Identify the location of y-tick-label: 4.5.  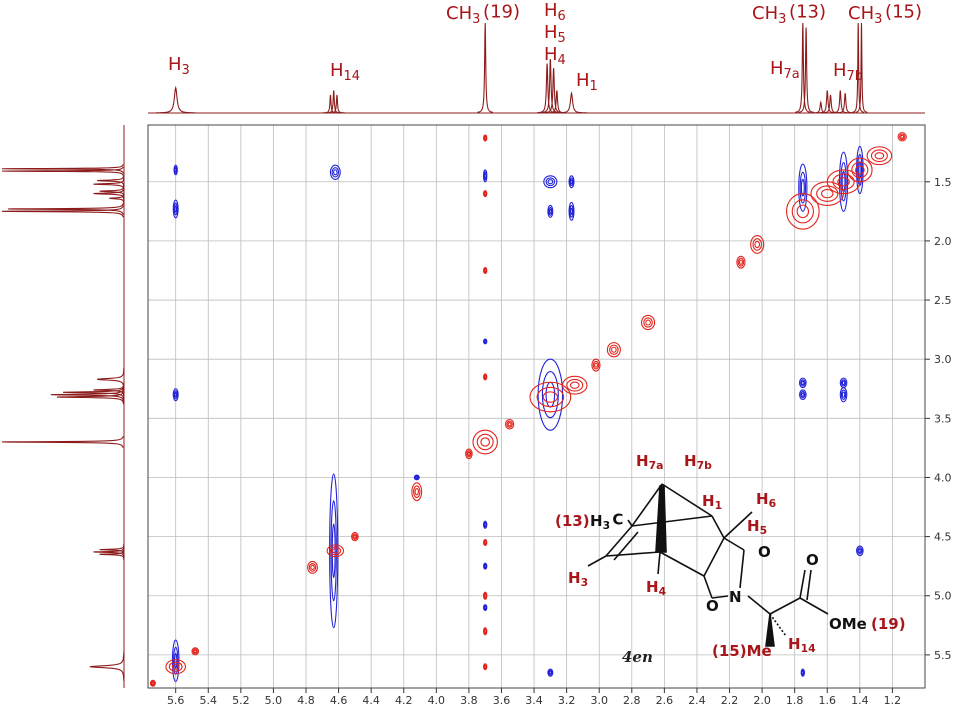
(943, 537).